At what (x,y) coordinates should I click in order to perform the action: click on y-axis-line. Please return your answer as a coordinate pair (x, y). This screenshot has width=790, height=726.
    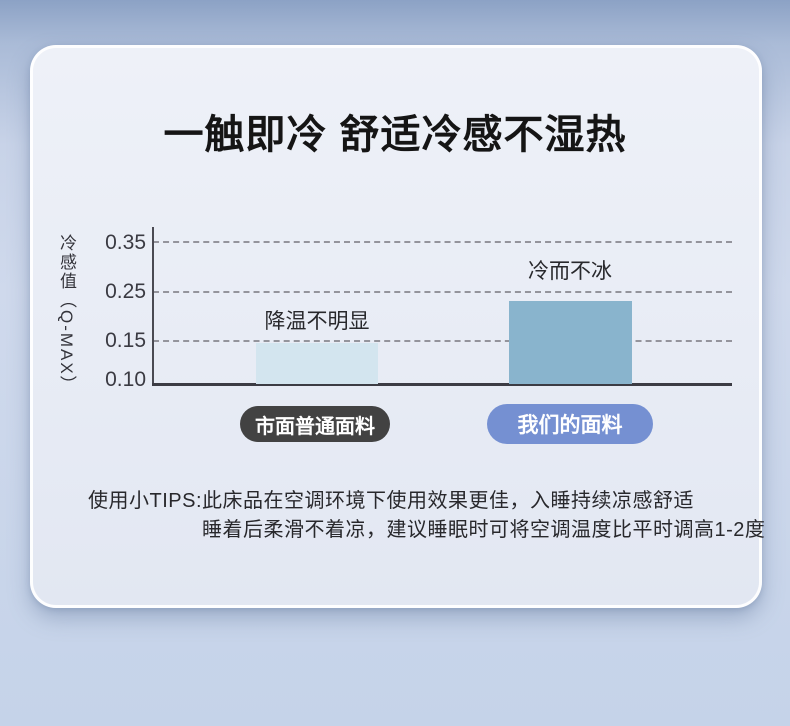
    Looking at the image, I should click on (153, 305).